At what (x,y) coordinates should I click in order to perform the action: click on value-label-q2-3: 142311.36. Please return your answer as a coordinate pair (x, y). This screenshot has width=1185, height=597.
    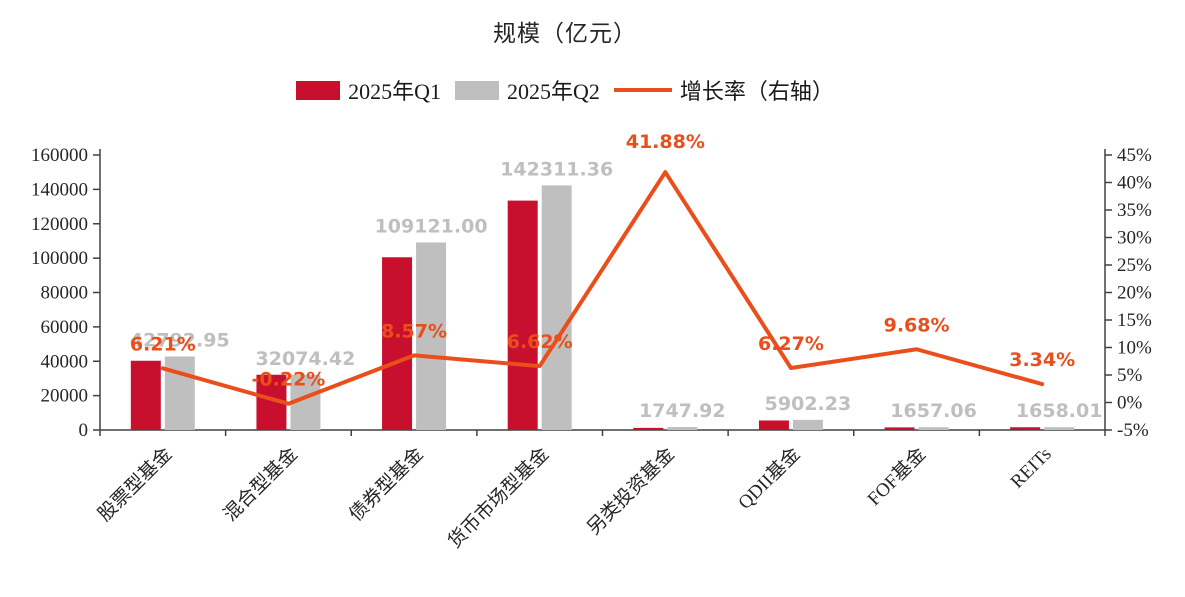
    Looking at the image, I should click on (556, 169).